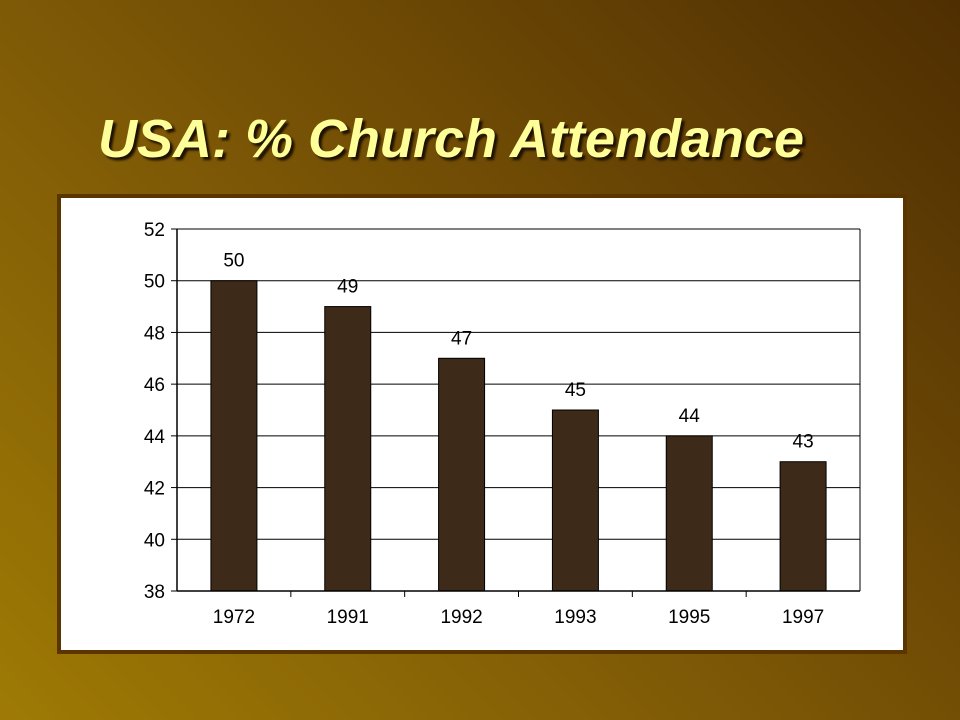 This screenshot has height=720, width=960. What do you see at coordinates (575, 617) in the screenshot?
I see `x-tick-label: 1993` at bounding box center [575, 617].